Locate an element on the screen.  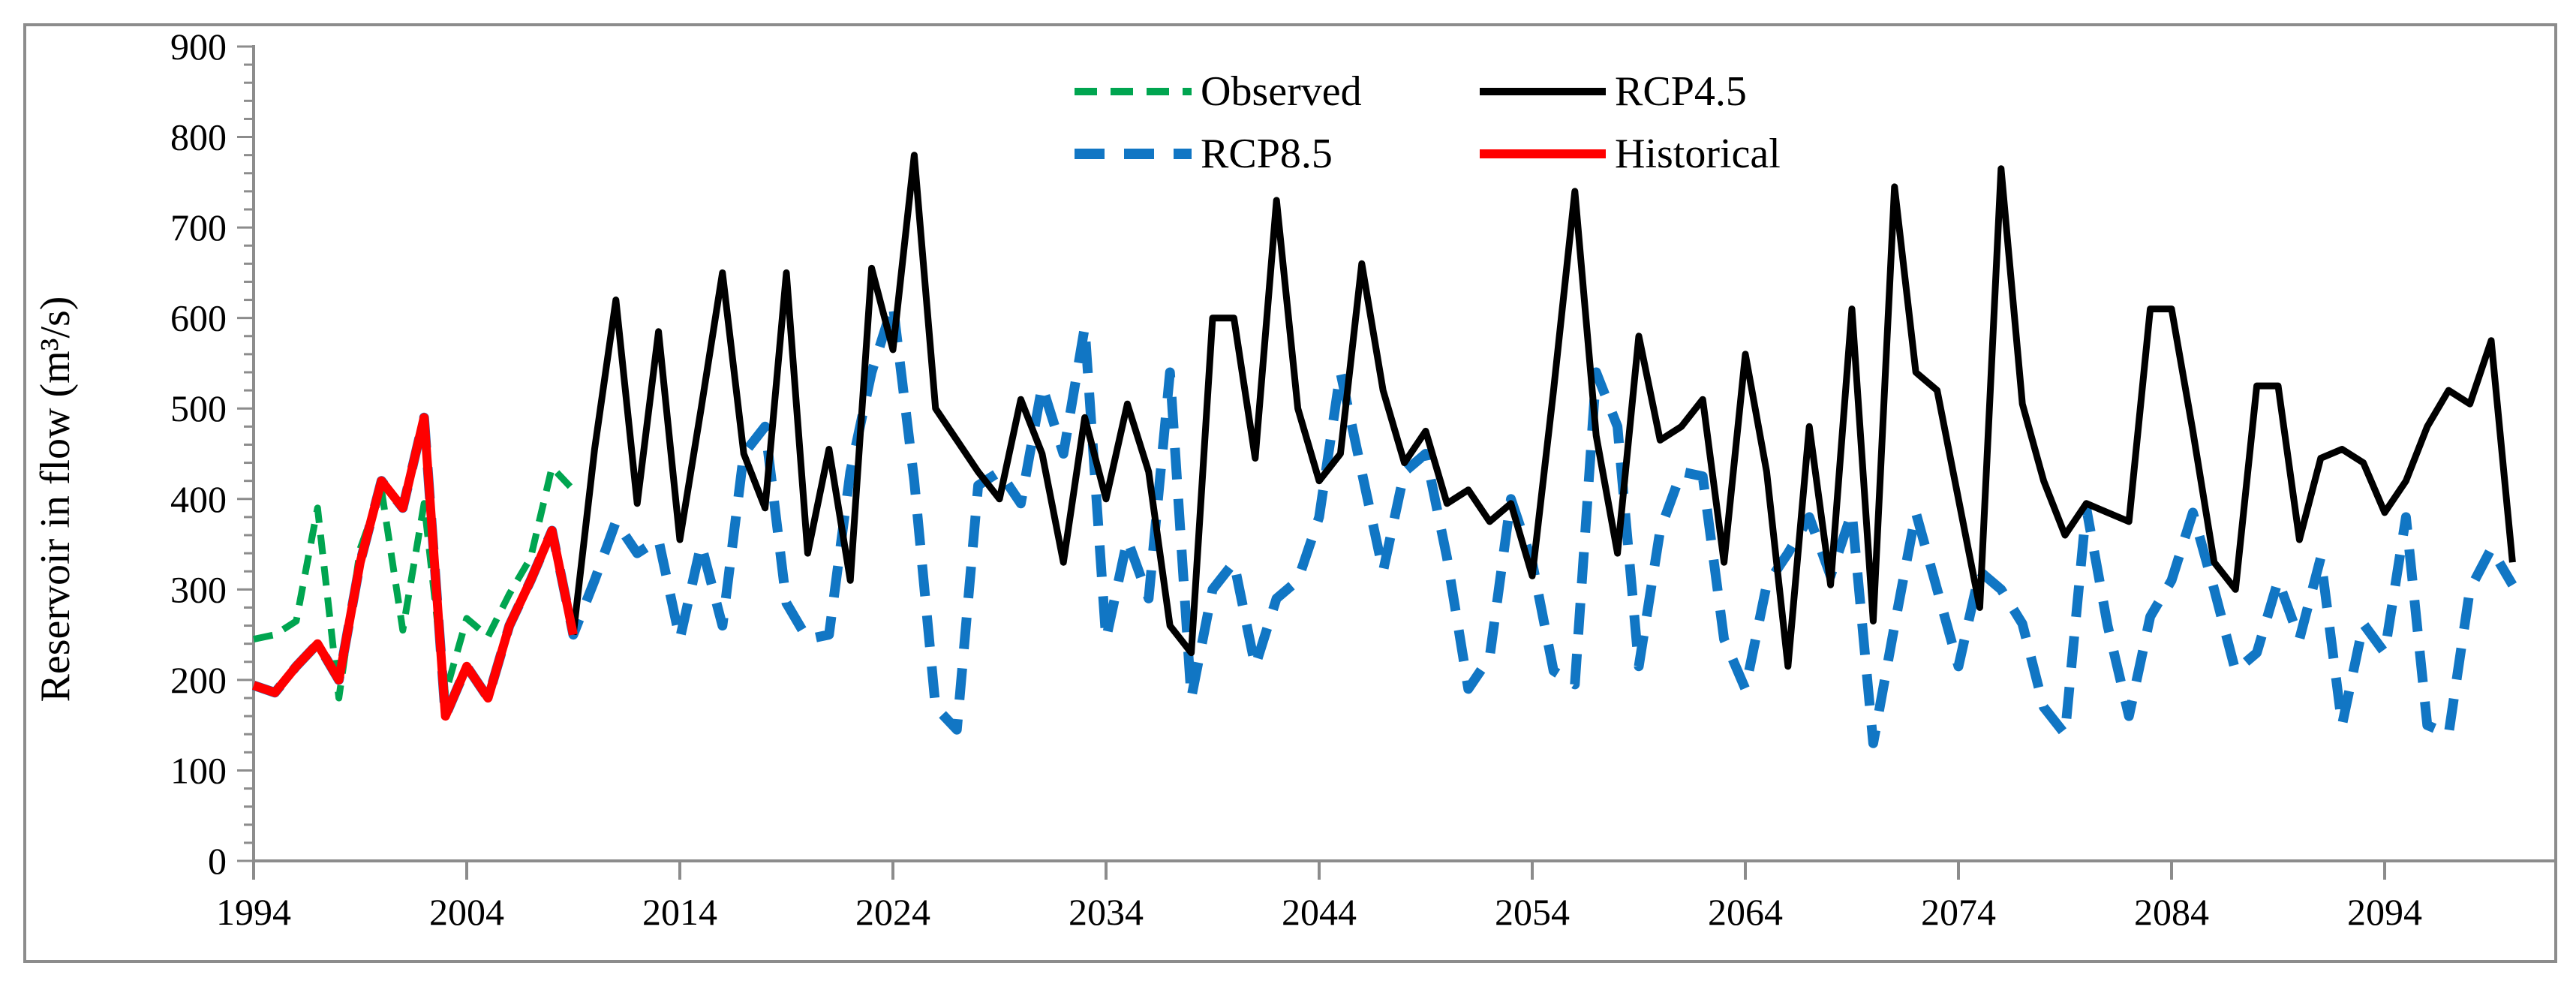
y-axis-tick-labels: 0 100 200 300 400 500 600 700 800 900 is located at coordinates (198, 454).